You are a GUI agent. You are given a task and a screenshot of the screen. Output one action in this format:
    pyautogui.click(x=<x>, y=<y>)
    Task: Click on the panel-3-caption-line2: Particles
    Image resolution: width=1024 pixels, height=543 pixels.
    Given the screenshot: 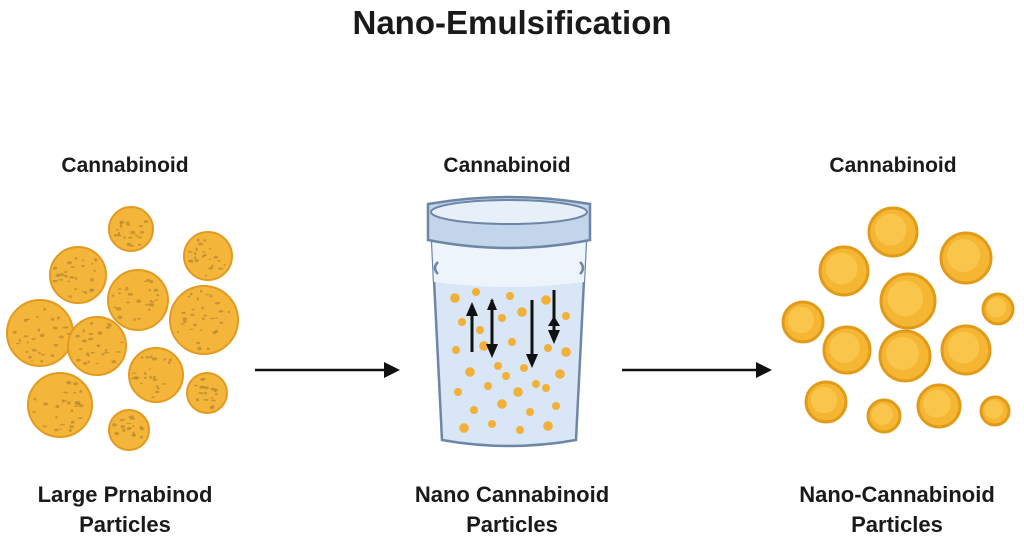 What is the action you would take?
    pyautogui.click(x=897, y=524)
    